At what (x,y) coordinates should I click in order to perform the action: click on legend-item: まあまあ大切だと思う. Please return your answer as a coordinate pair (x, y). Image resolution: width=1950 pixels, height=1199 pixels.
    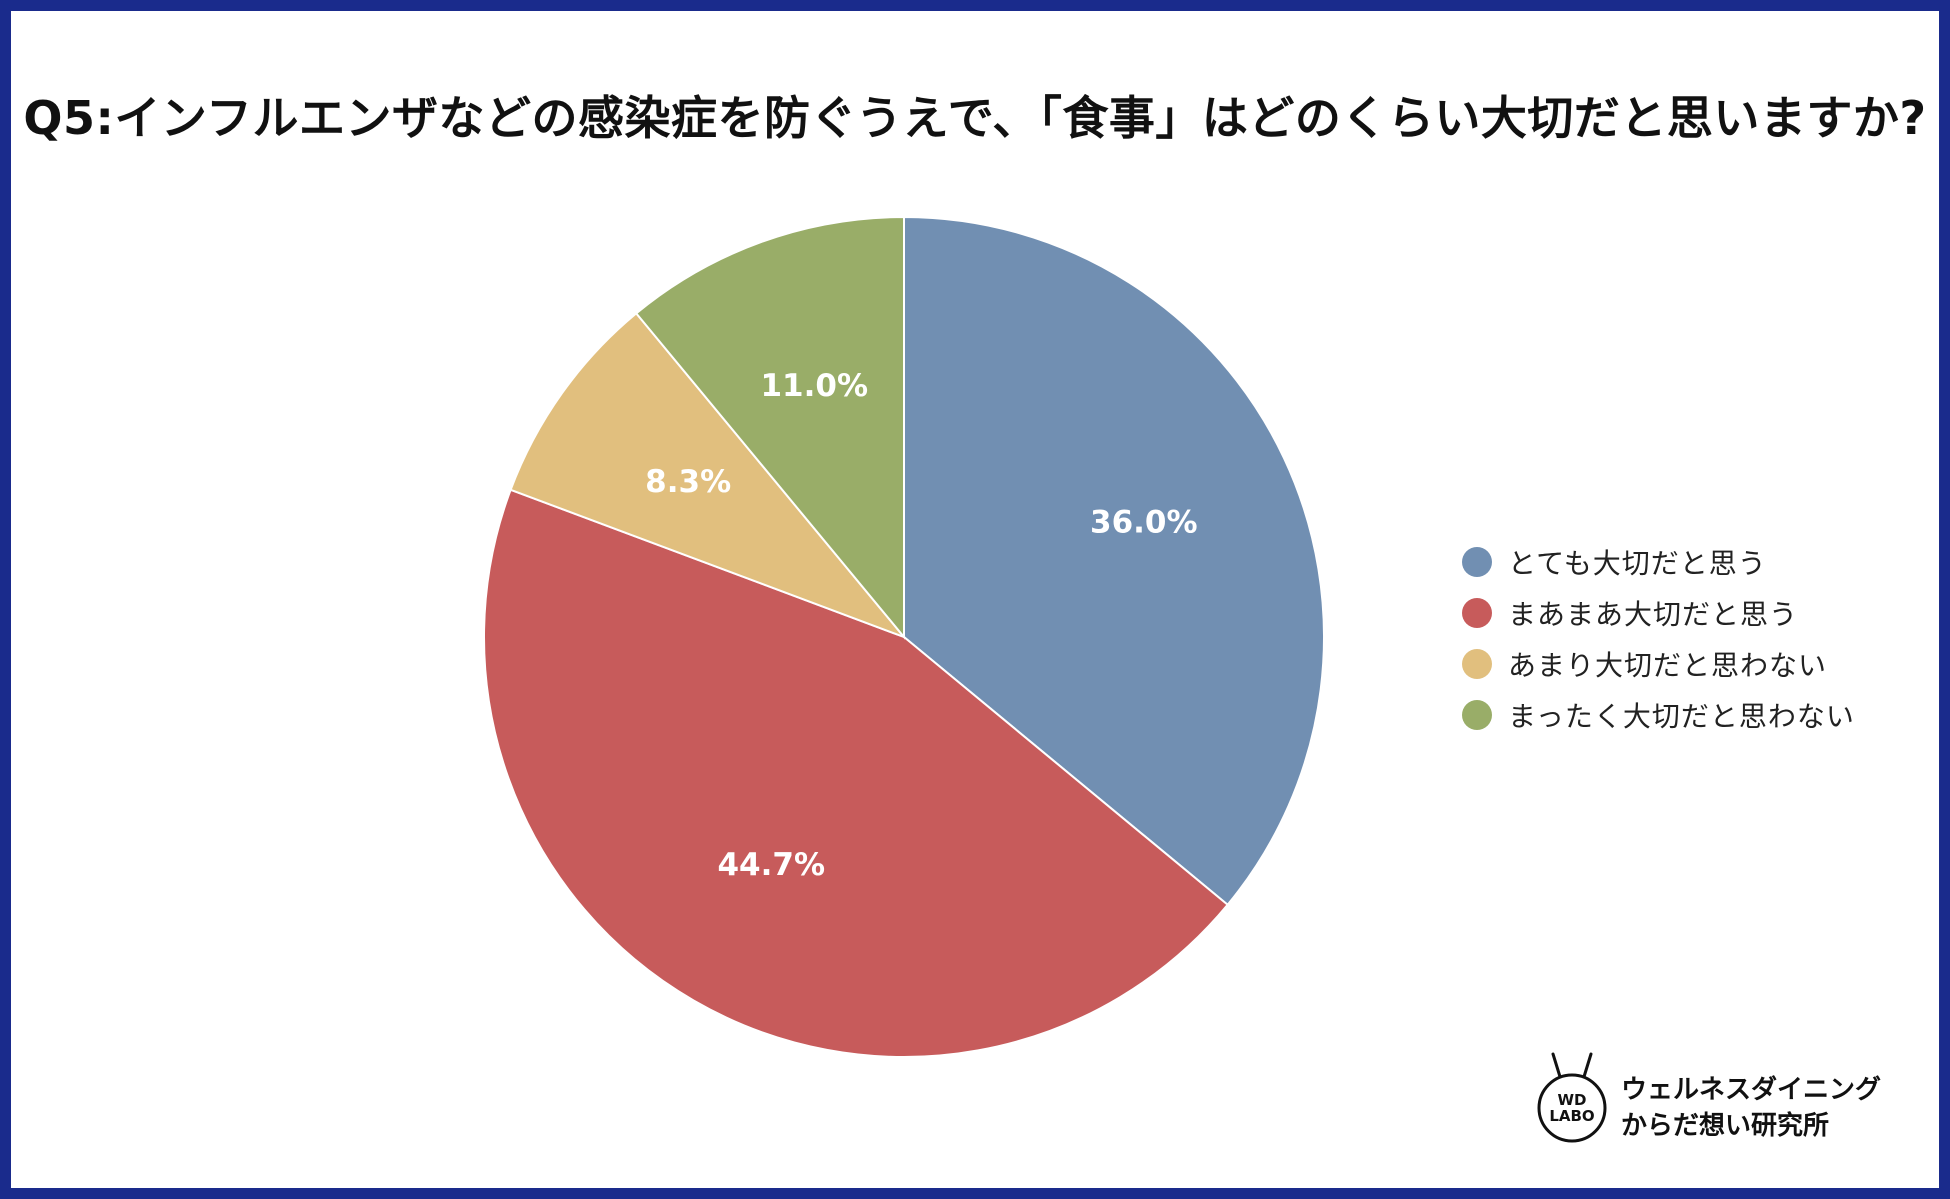
    Looking at the image, I should click on (1658, 612).